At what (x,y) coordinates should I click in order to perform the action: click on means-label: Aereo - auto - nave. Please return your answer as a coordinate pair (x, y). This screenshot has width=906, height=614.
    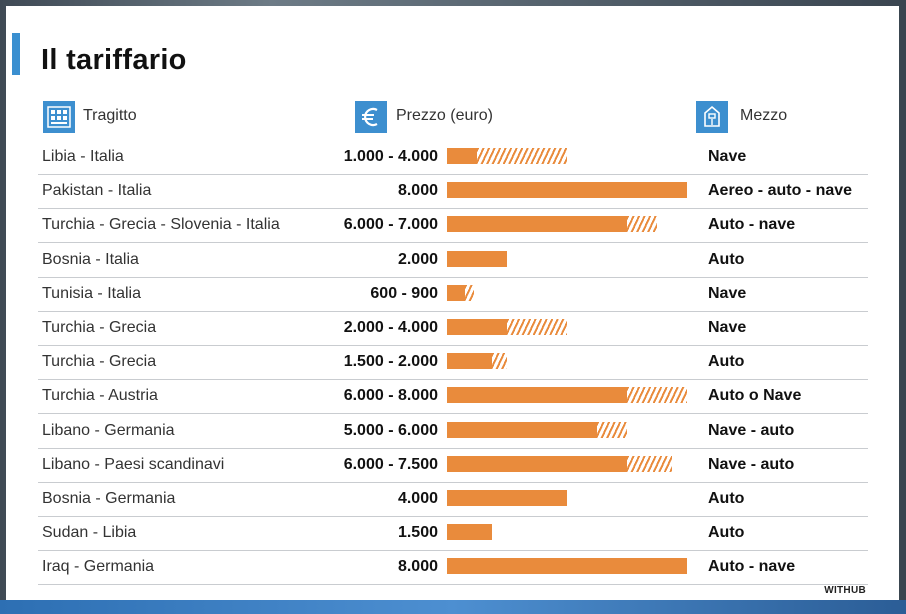
    Looking at the image, I should click on (780, 191).